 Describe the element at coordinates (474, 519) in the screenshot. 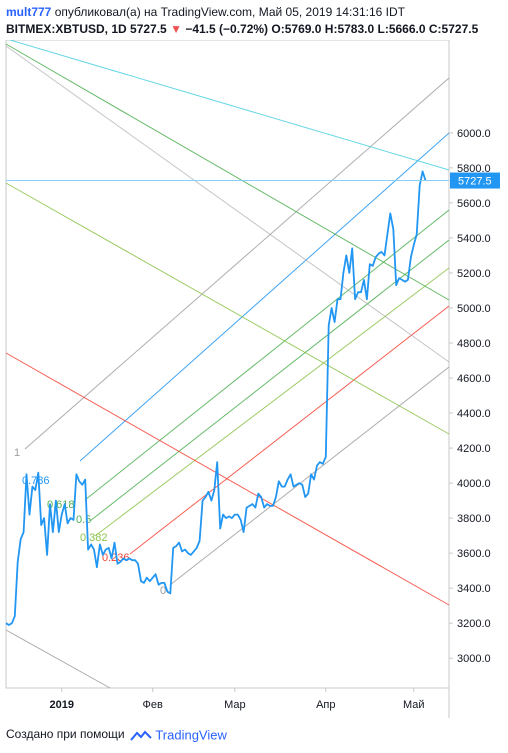

I see `y-tick-label: 3800.0` at that location.